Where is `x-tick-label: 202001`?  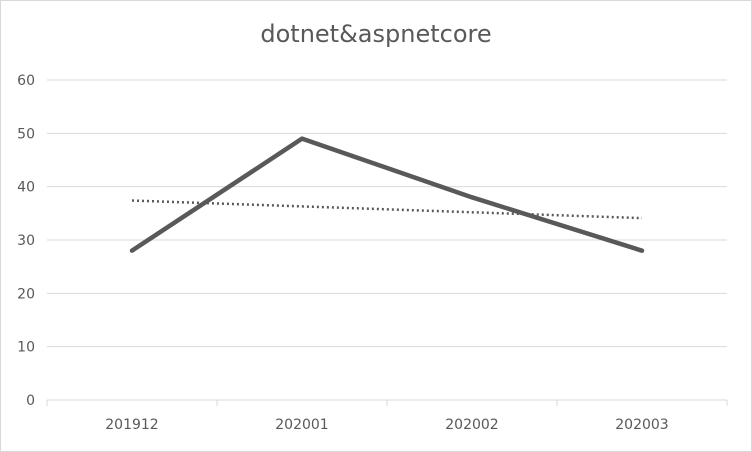
x-tick-label: 202001 is located at coordinates (301, 425).